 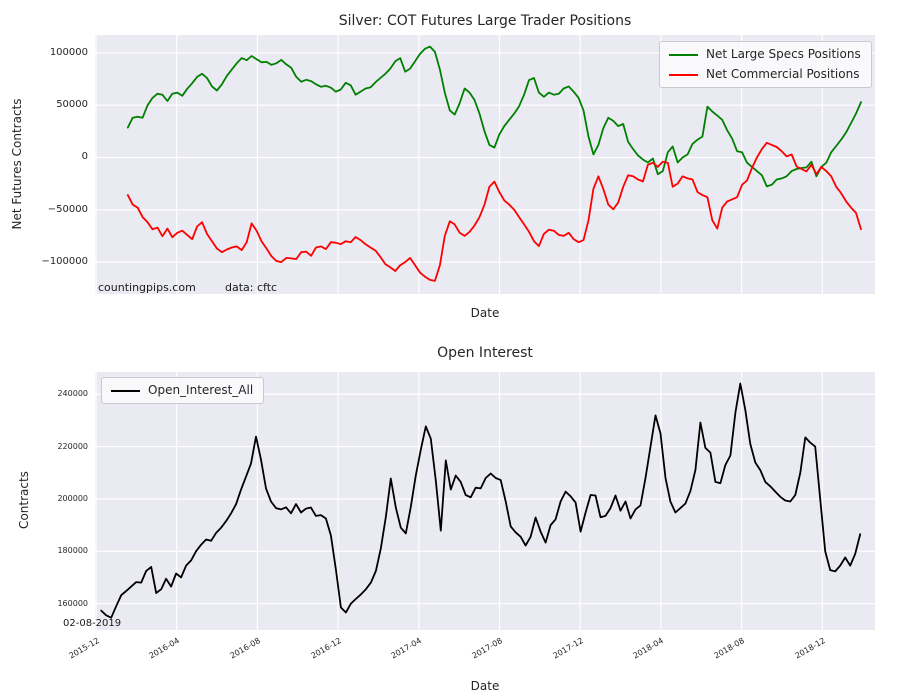 What do you see at coordinates (164, 648) in the screenshot?
I see `x-tick-label: 2016-04` at bounding box center [164, 648].